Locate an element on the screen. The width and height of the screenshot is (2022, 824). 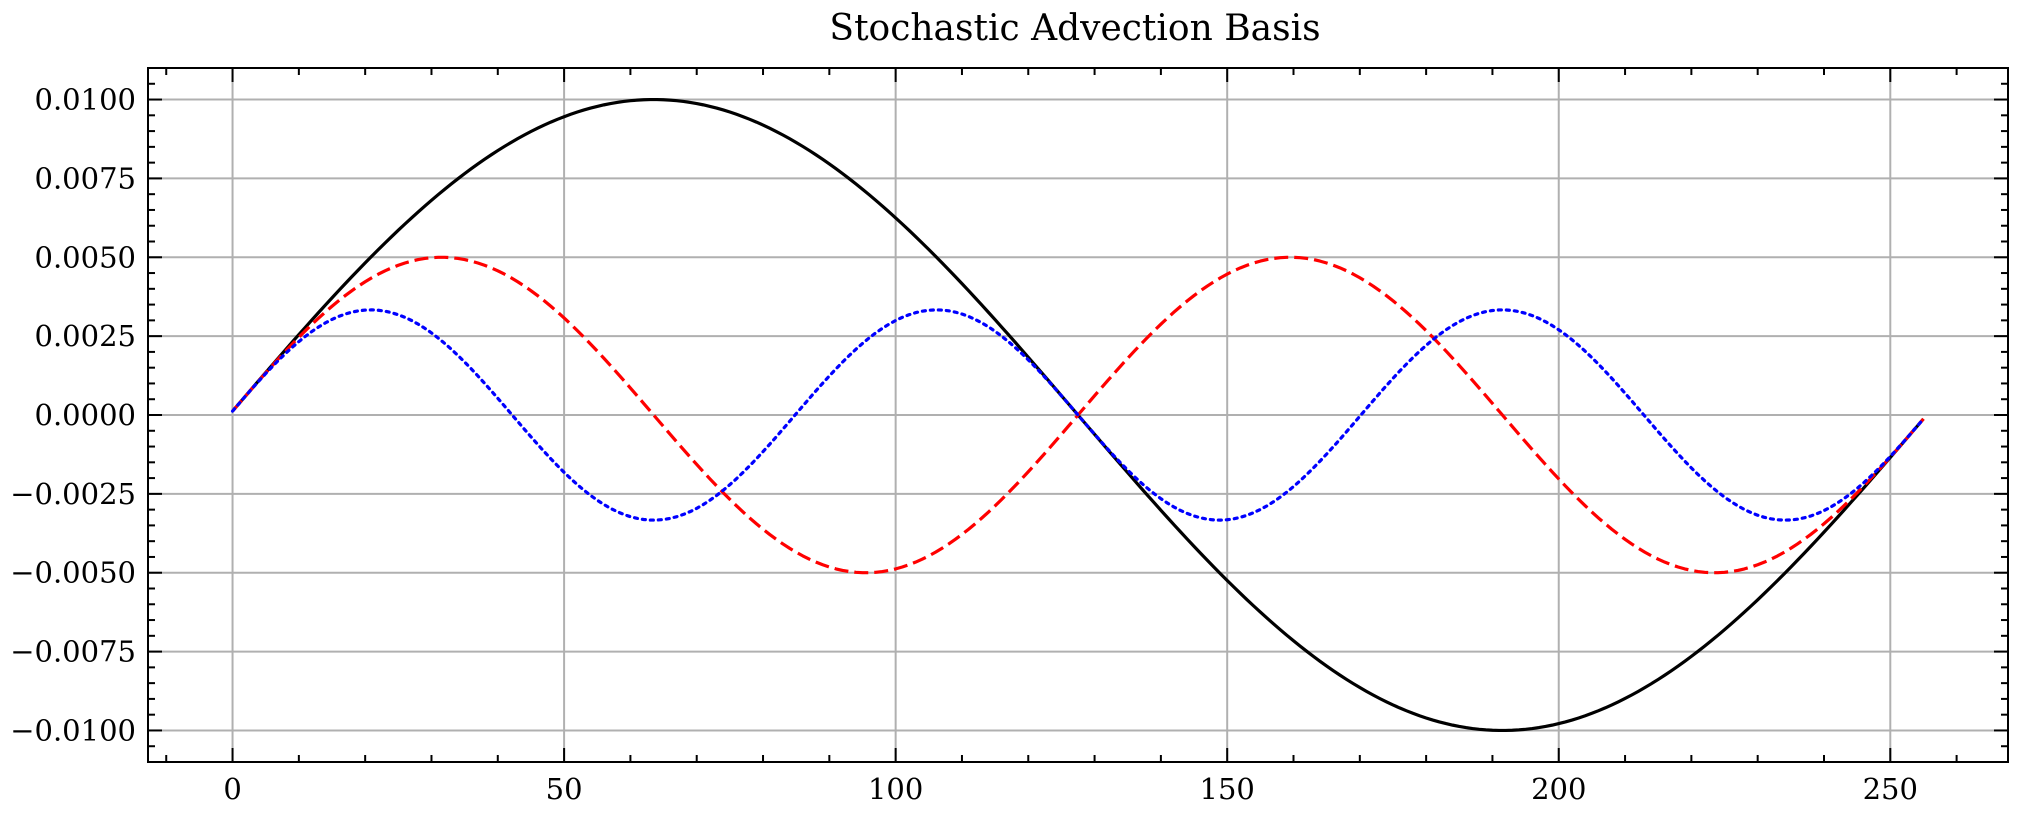
x-tick-label: 100 is located at coordinates (895, 789).